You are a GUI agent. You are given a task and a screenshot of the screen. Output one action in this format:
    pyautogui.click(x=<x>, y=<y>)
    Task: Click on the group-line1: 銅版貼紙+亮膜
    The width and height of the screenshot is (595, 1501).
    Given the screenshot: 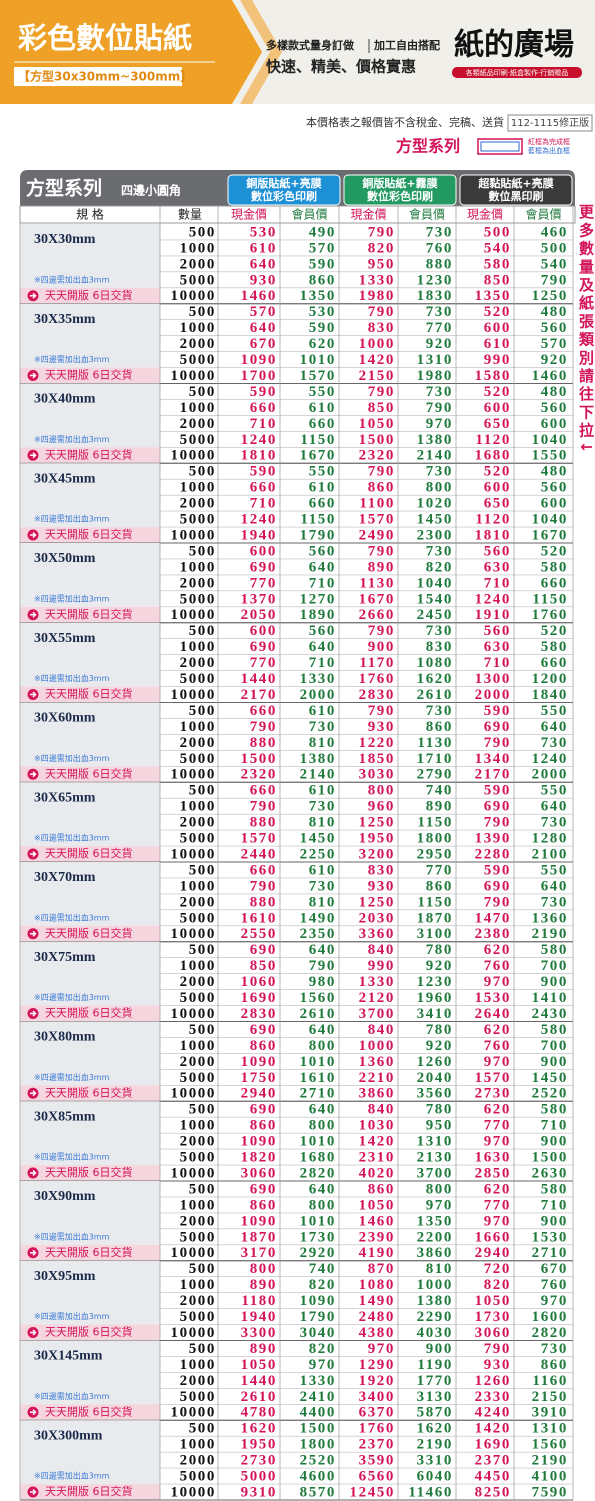 What is the action you would take?
    pyautogui.click(x=283, y=183)
    